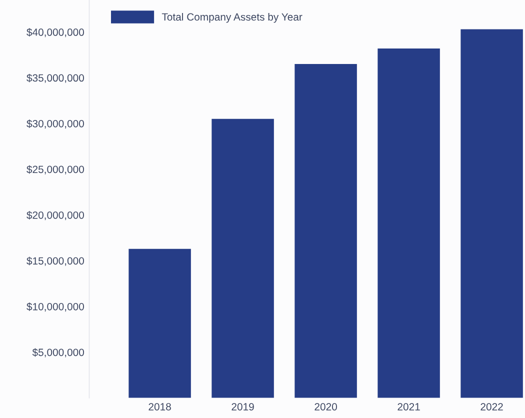  What do you see at coordinates (58, 353) in the screenshot?
I see `y-tick-label: $5,000,000` at bounding box center [58, 353].